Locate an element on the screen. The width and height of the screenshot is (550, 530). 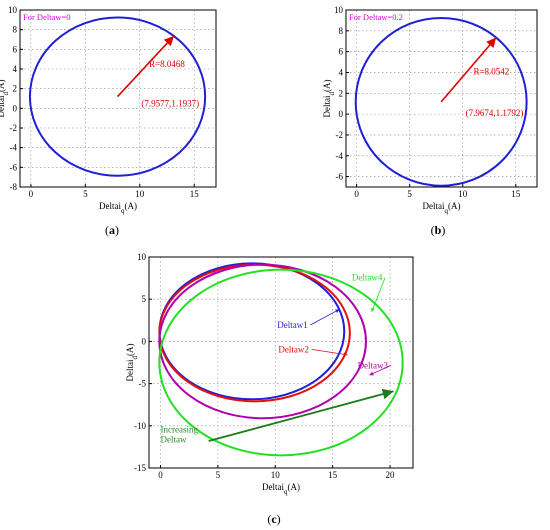
caption-letter: a is located at coordinates (112, 230).